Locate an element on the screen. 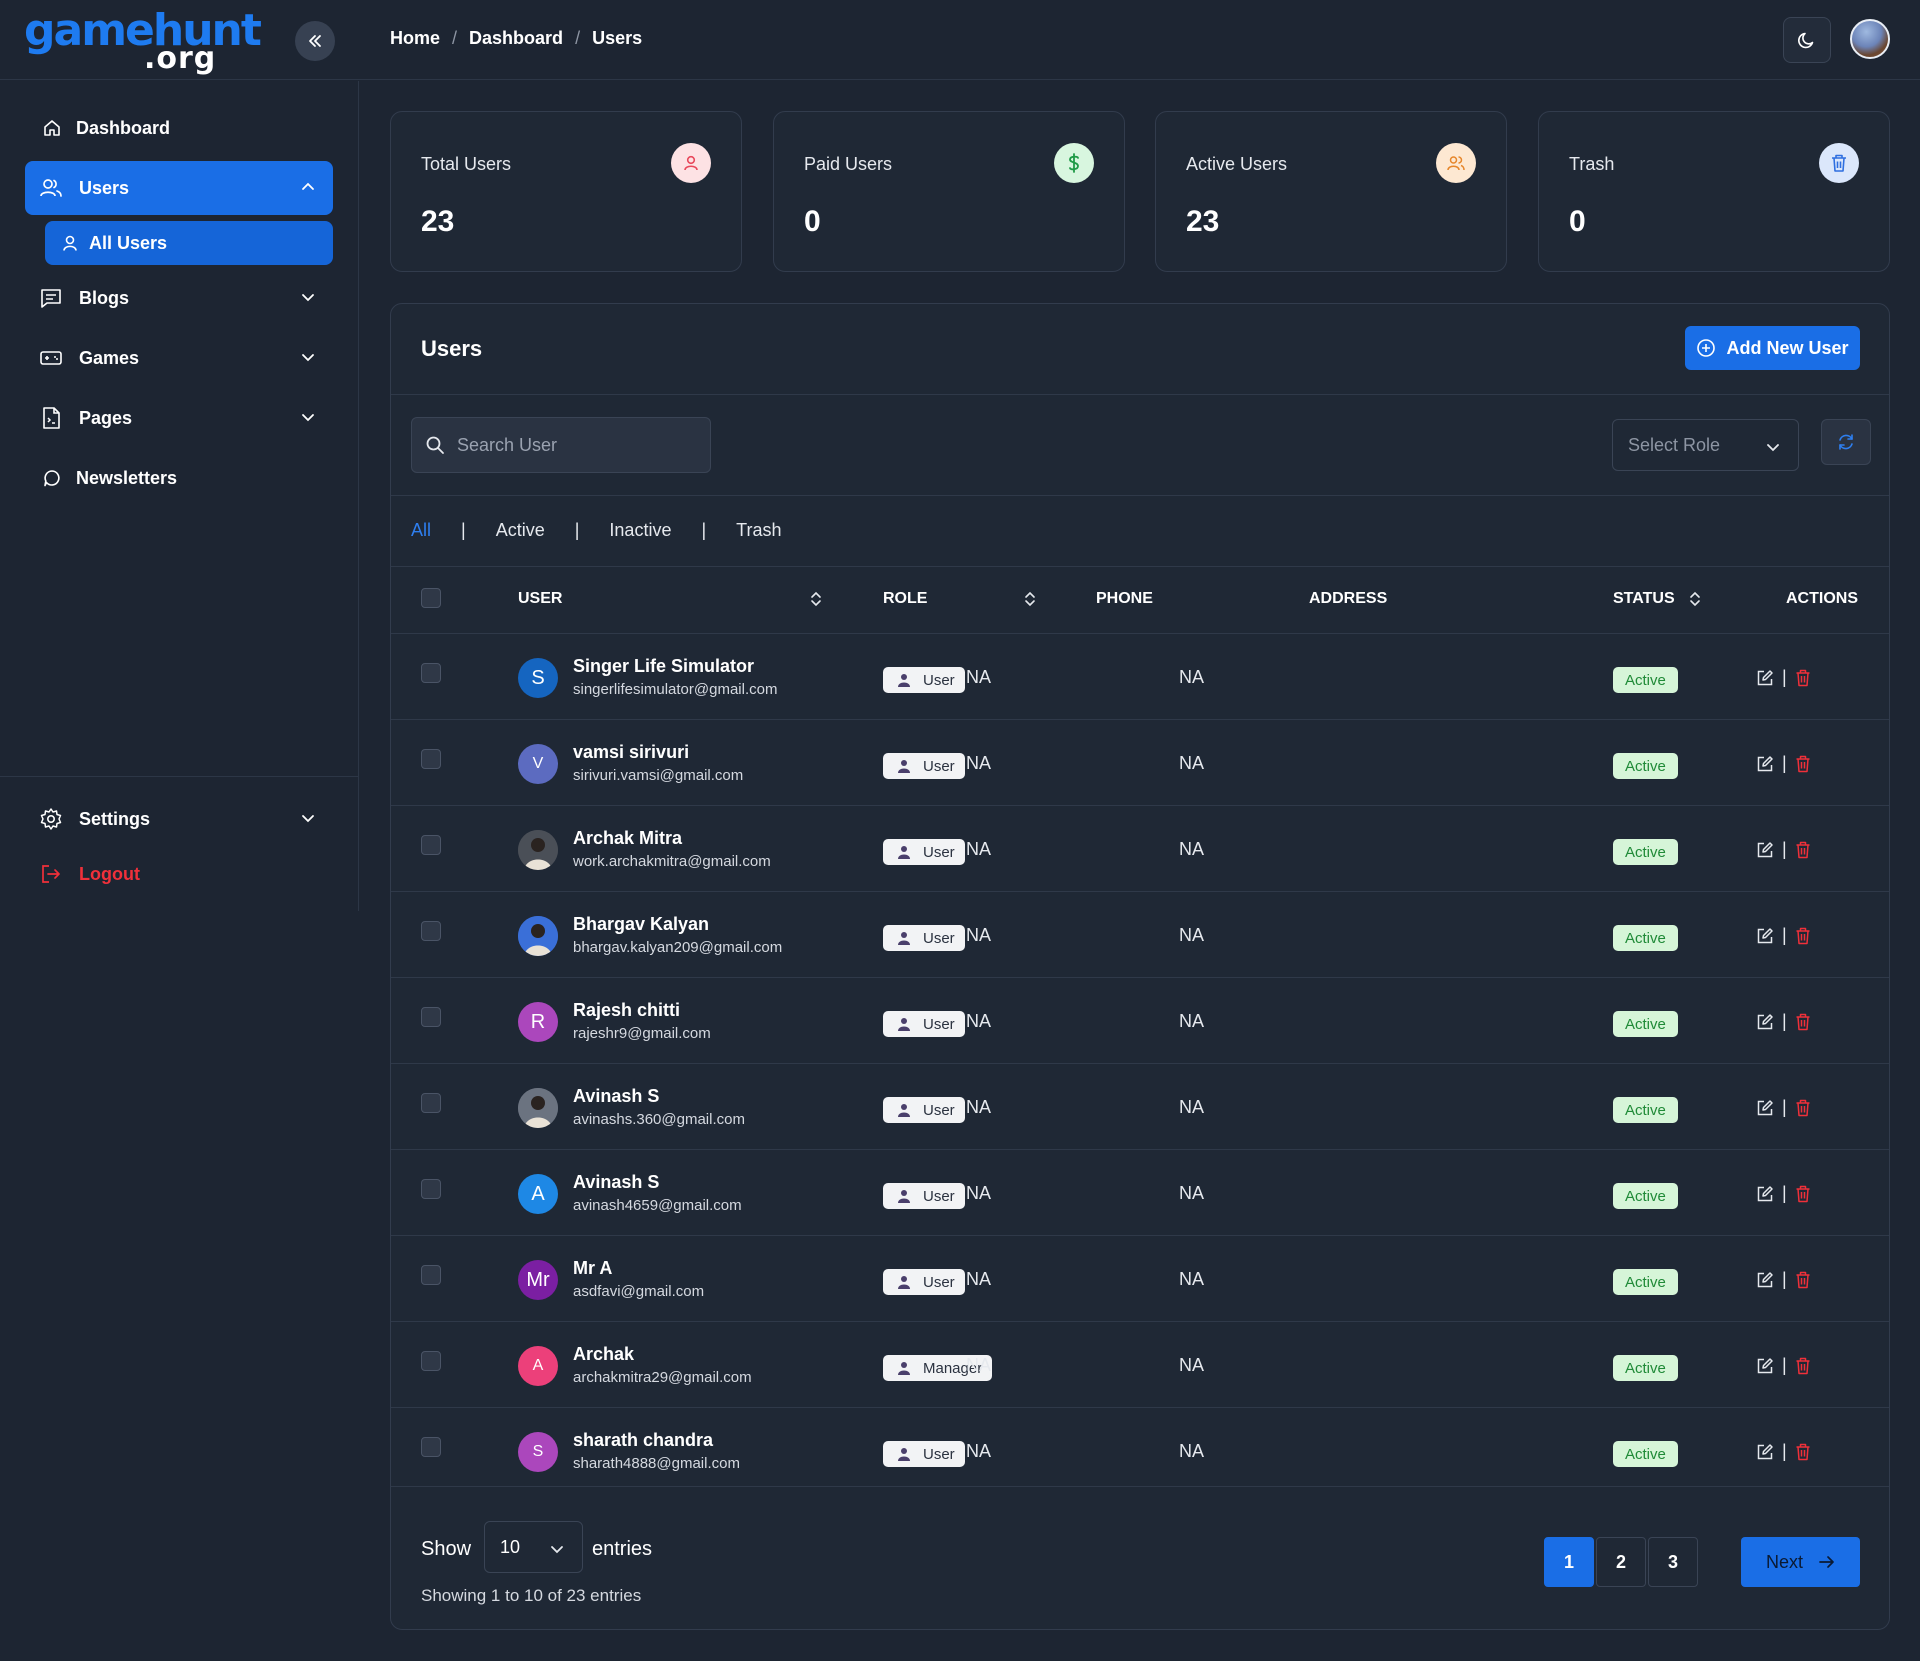 This screenshot has height=1661, width=1920. user-name: Archak is located at coordinates (604, 1354).